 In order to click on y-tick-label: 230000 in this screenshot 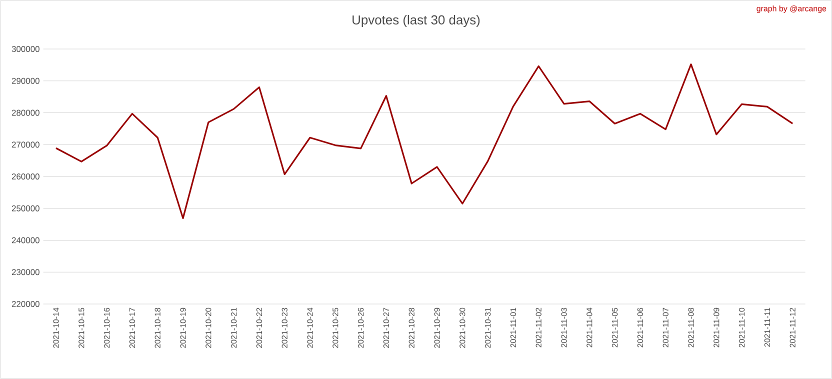, I will do `click(26, 272)`.